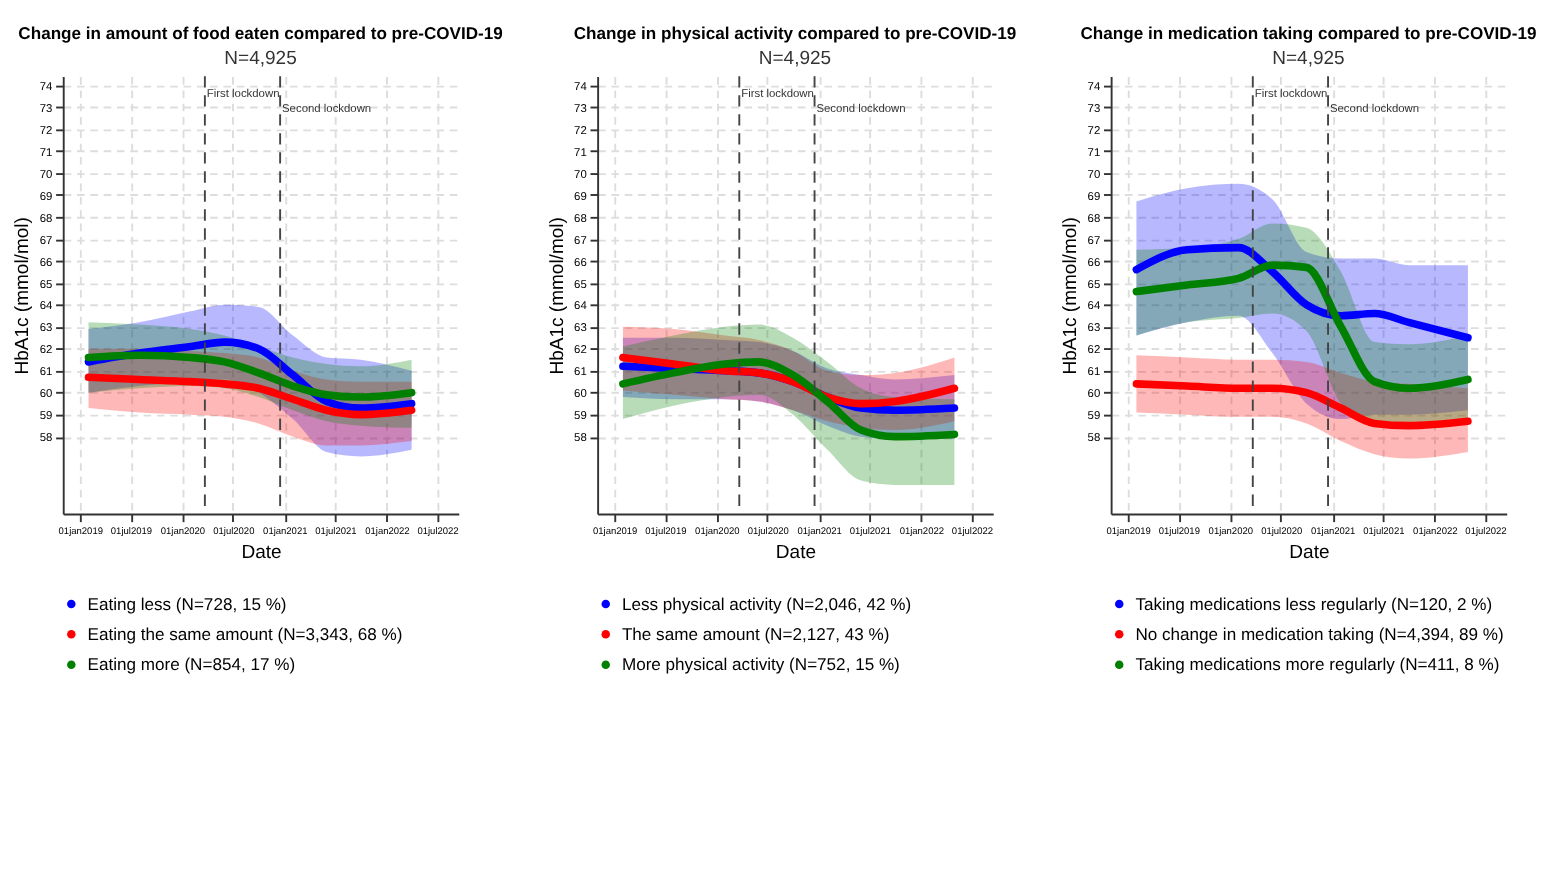 This screenshot has height=870, width=1550. Describe the element at coordinates (795, 33) in the screenshot. I see `chart-title: Change in physical activity compared to pre-COVID-19` at that location.